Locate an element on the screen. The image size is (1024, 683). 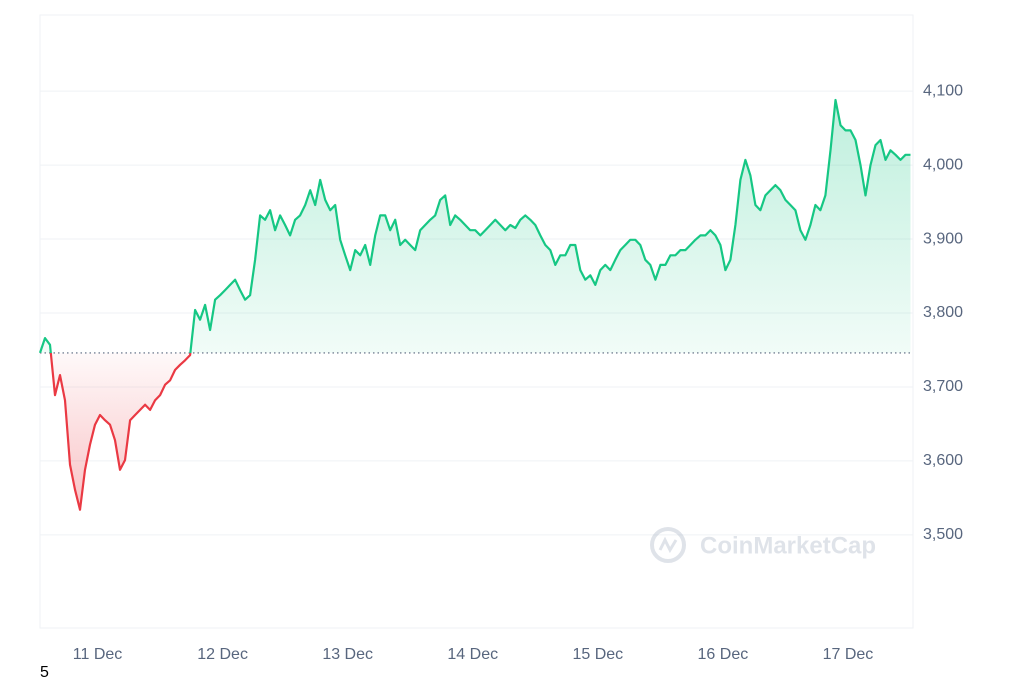
x-tick-label: 14 Dec is located at coordinates (472, 654).